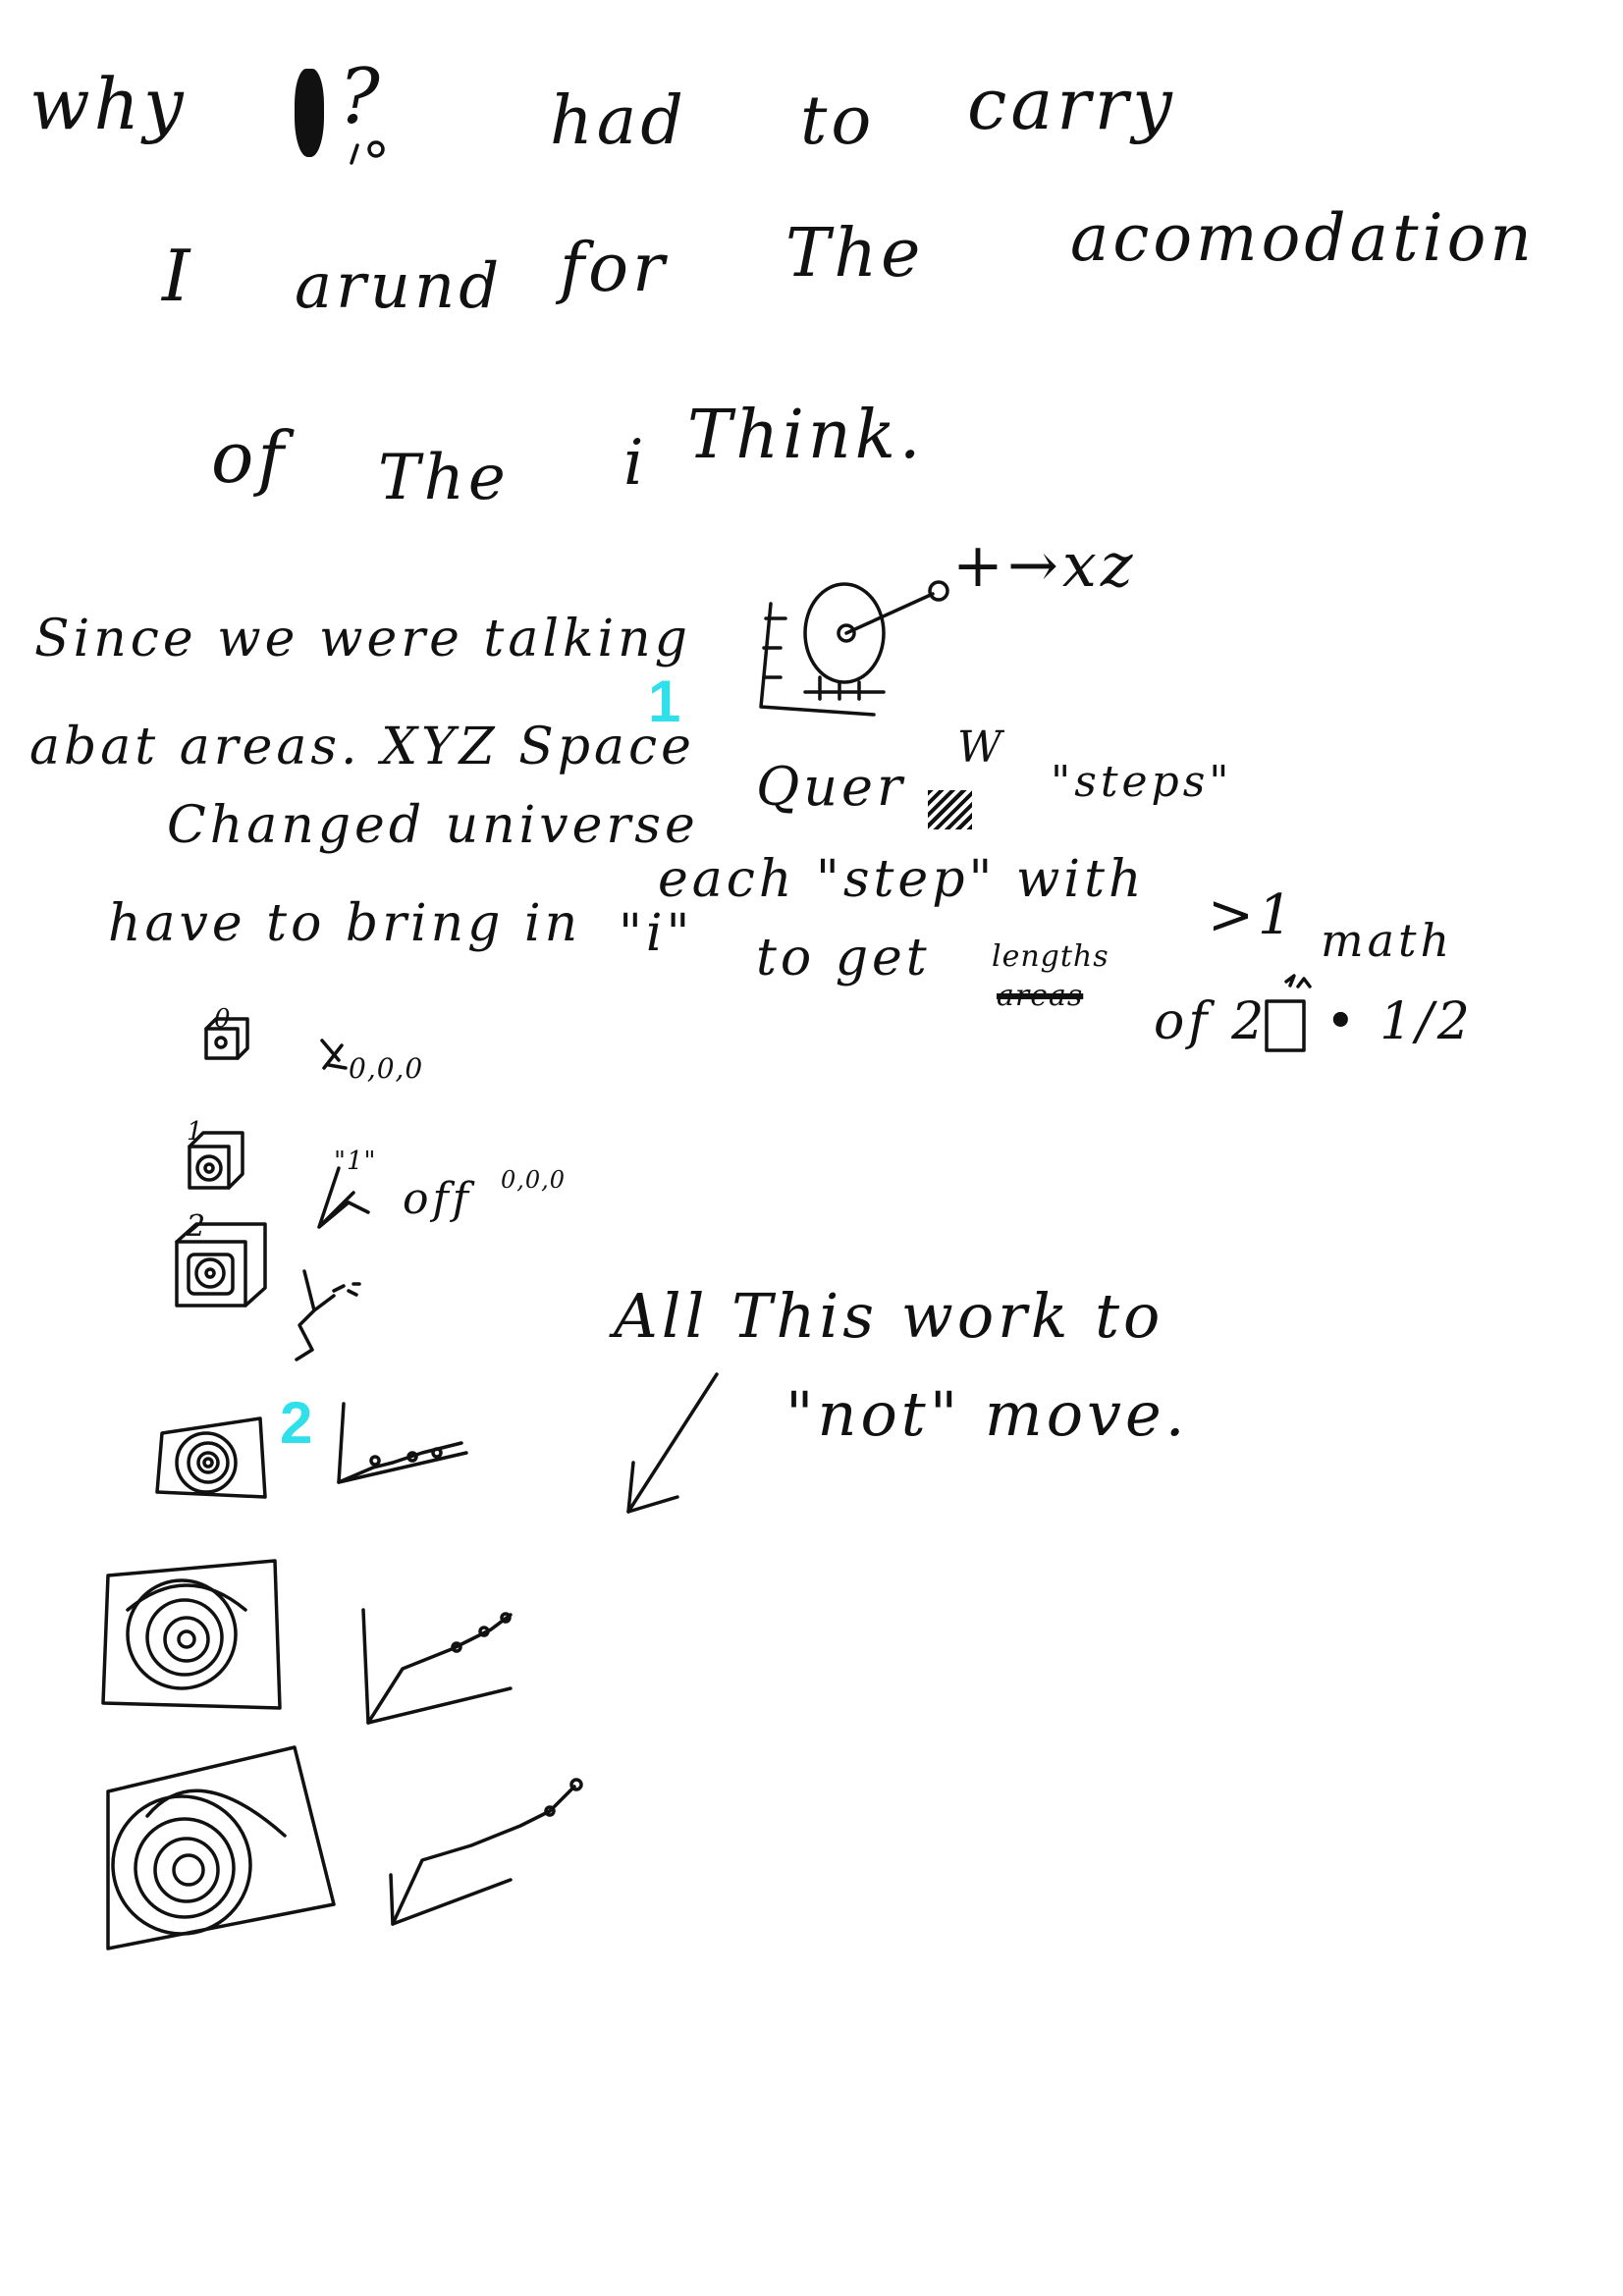  I want to click on text-of: of, so click(249, 457).